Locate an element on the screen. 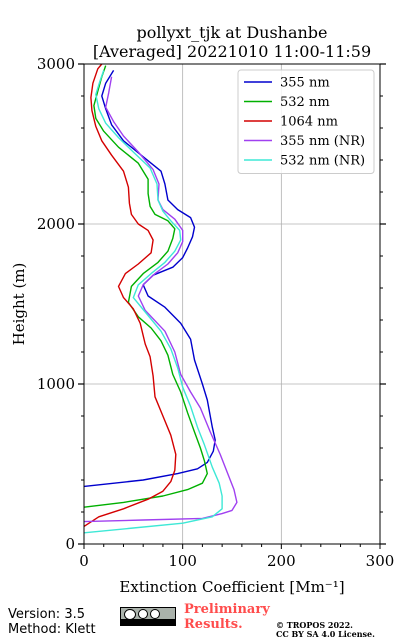 The width and height of the screenshot is (400, 640). x-tick-label: 100 is located at coordinates (182, 561).